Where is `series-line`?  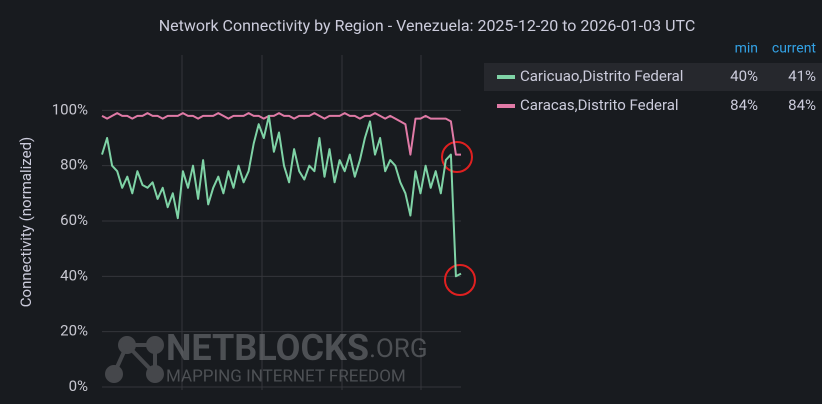 series-line is located at coordinates (281, 134).